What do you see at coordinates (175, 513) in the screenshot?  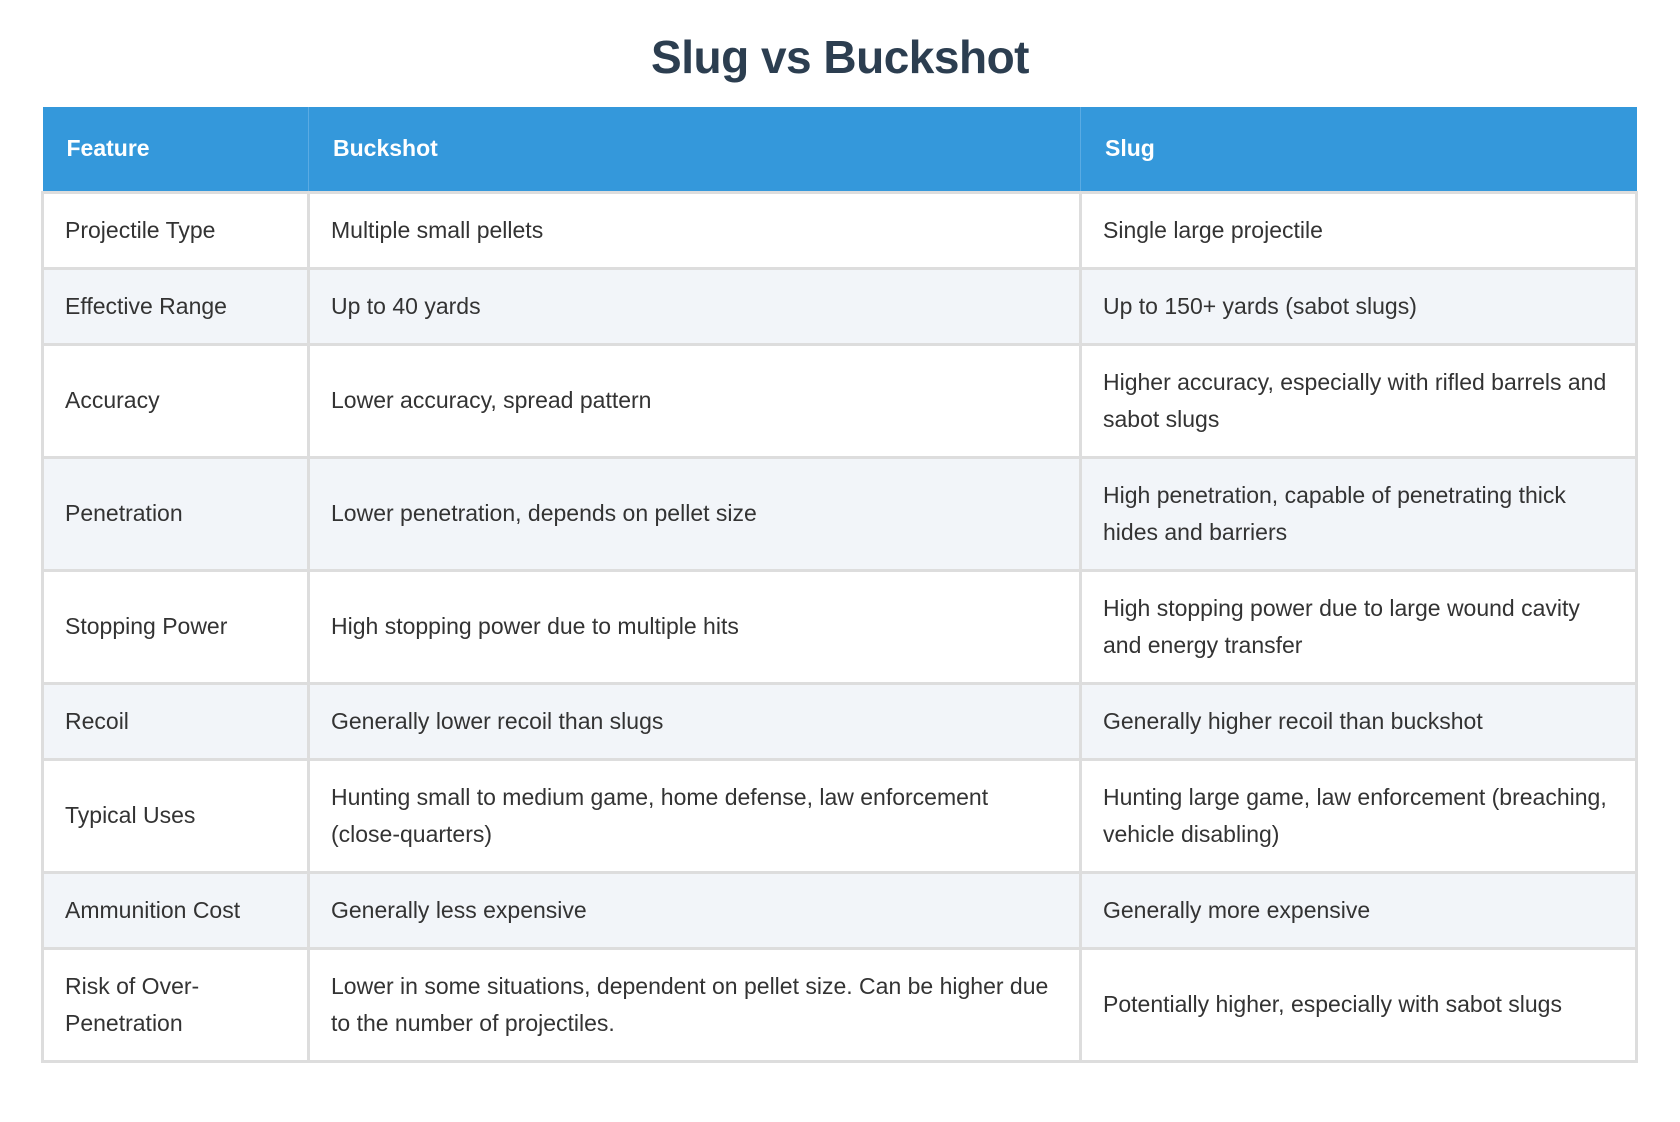 I see `feature-cell: Penetration` at bounding box center [175, 513].